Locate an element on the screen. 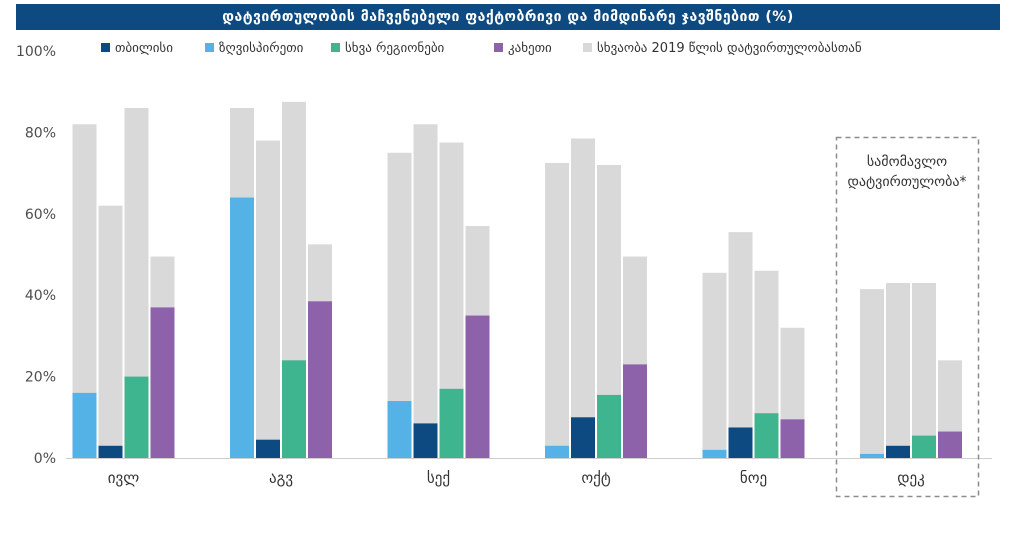 This screenshot has width=1012, height=557. y-tick-label: 100% is located at coordinates (36, 52).